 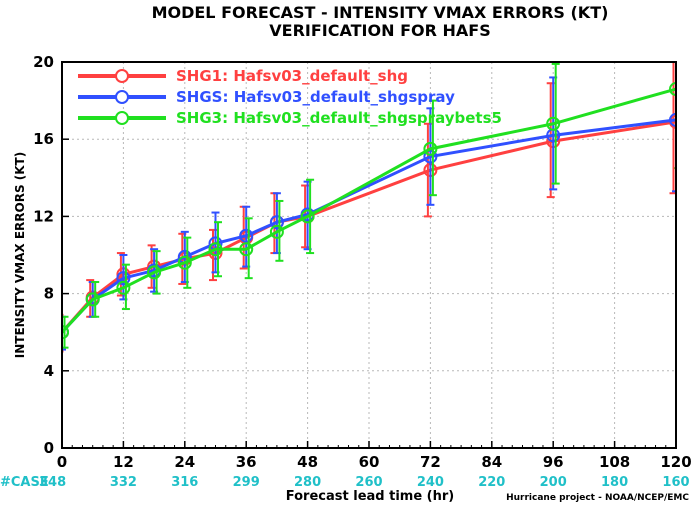 What do you see at coordinates (379, 30) in the screenshot?
I see `chart-subtitle: VERIFICATION FOR HAFS` at bounding box center [379, 30].